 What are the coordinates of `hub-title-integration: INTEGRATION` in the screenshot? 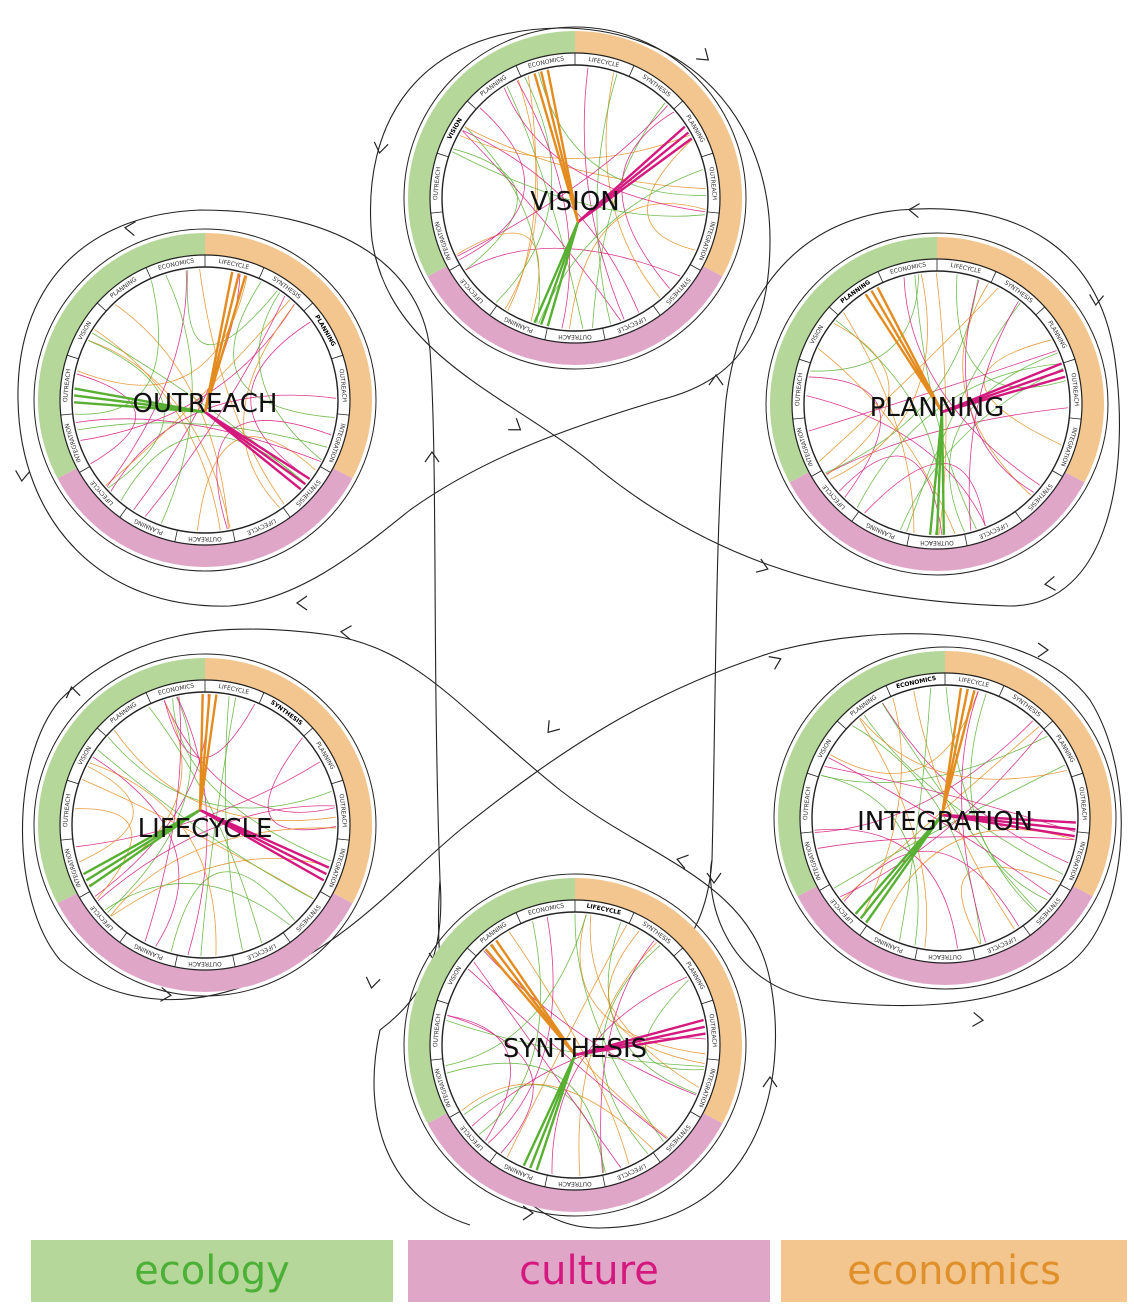 It's located at (945, 822).